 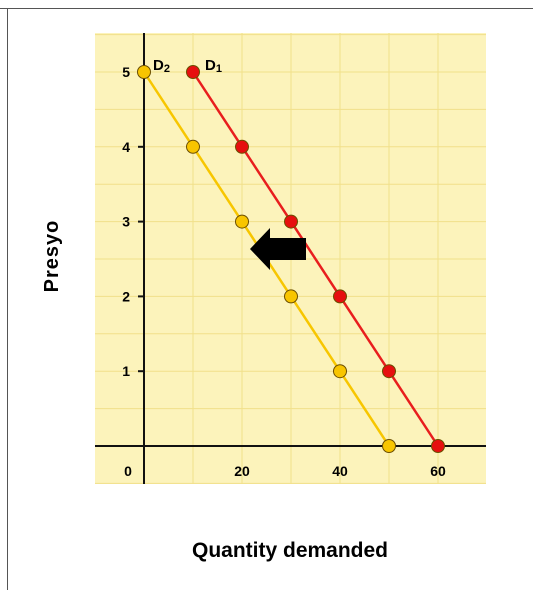 I want to click on x-tick-label: 0, so click(x=128, y=471).